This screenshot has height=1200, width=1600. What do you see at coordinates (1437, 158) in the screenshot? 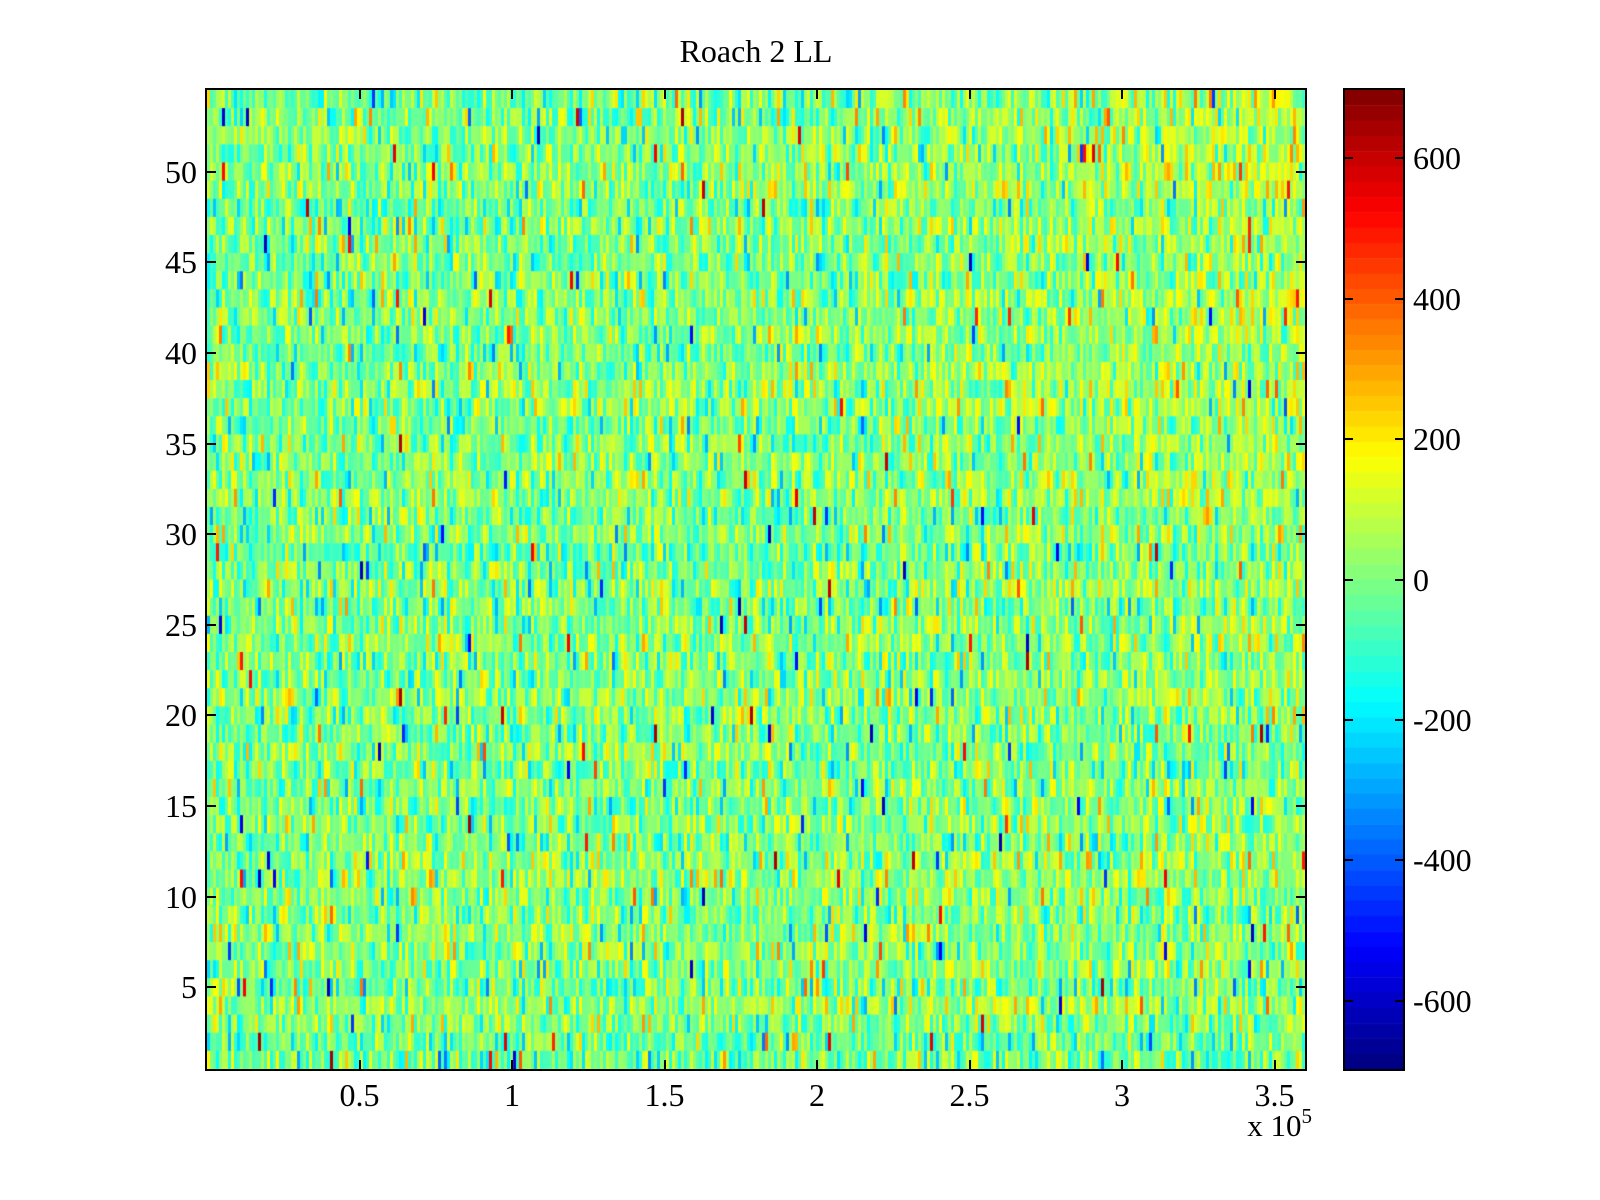
I see `colorbar-tick-label: 600` at bounding box center [1437, 158].